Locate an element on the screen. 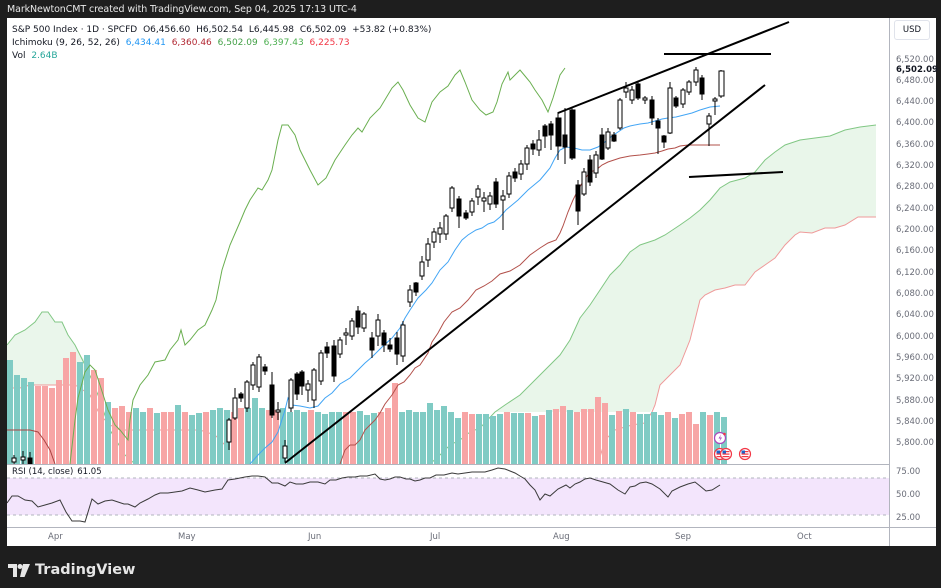 The width and height of the screenshot is (941, 588). time-label: Sep is located at coordinates (683, 537).